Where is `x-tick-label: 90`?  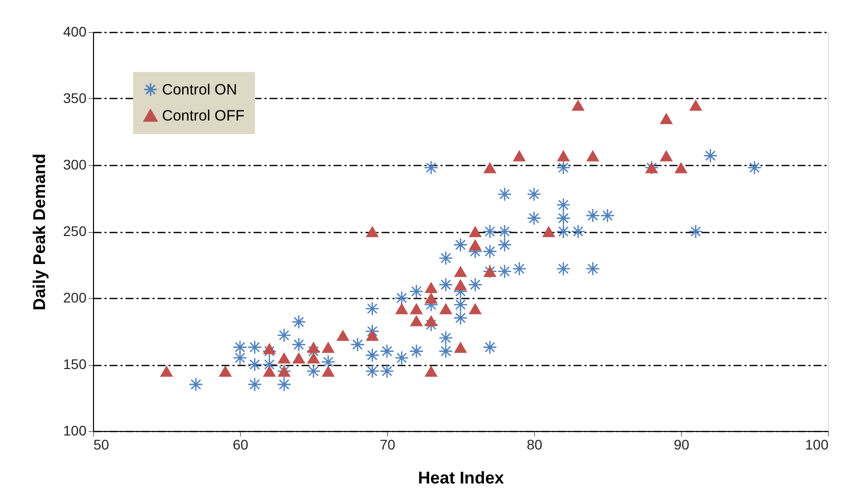
x-tick-label: 90 is located at coordinates (682, 444).